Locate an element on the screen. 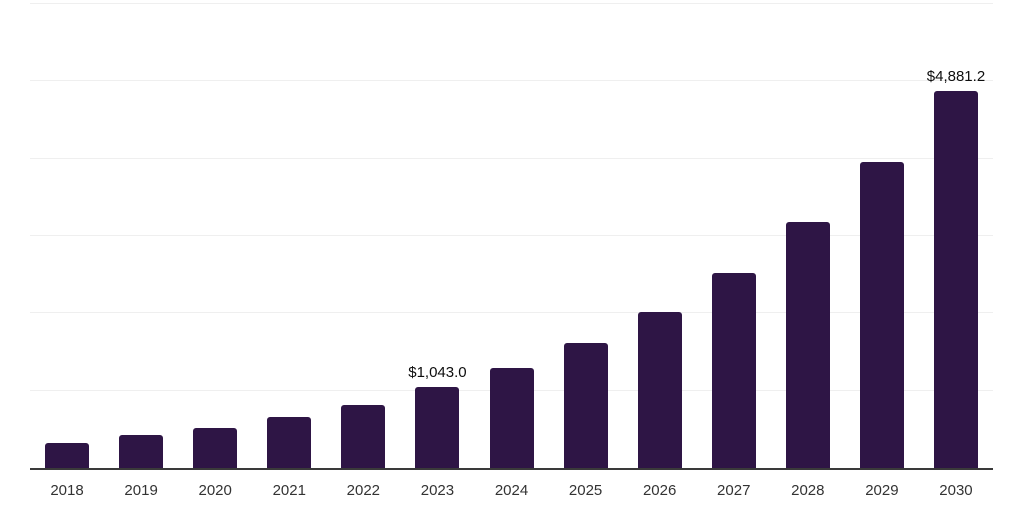 Image resolution: width=1024 pixels, height=512 pixels. x-axis-tick-label: 2018 is located at coordinates (67, 490).